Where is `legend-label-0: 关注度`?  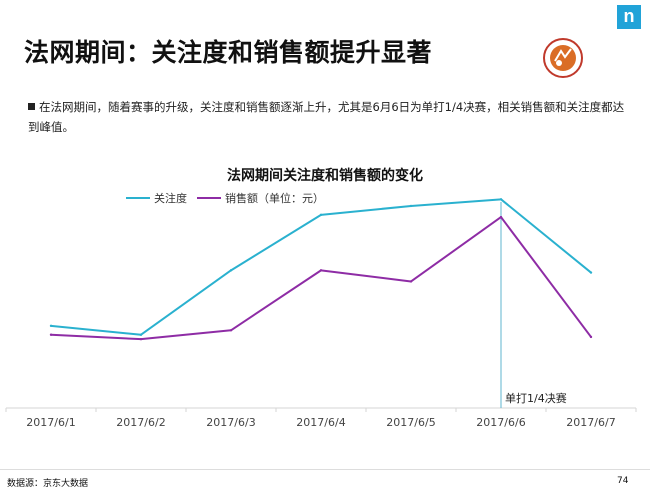 legend-label-0: 关注度 is located at coordinates (170, 198).